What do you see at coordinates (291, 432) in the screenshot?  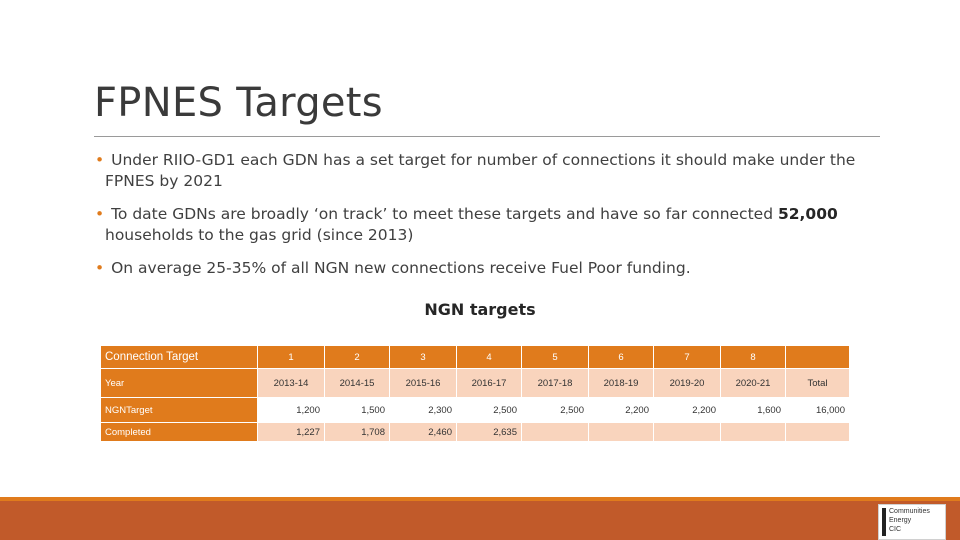 I see `table-cell: 1,227` at bounding box center [291, 432].